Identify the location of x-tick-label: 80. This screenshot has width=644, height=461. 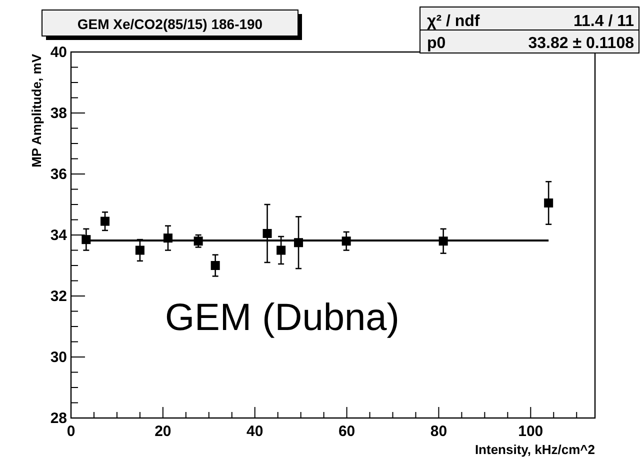
(439, 431).